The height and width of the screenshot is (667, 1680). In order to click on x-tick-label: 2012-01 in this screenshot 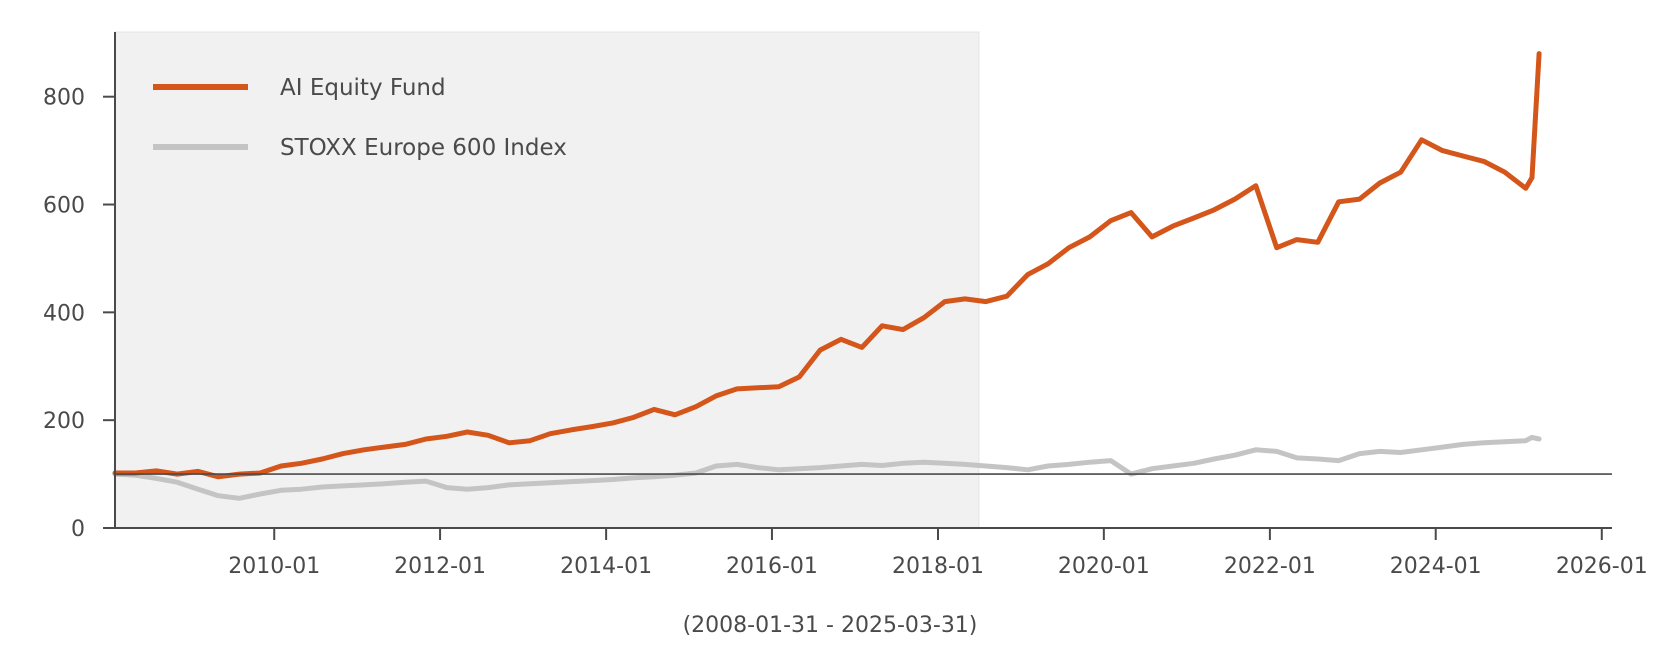, I will do `click(440, 566)`.